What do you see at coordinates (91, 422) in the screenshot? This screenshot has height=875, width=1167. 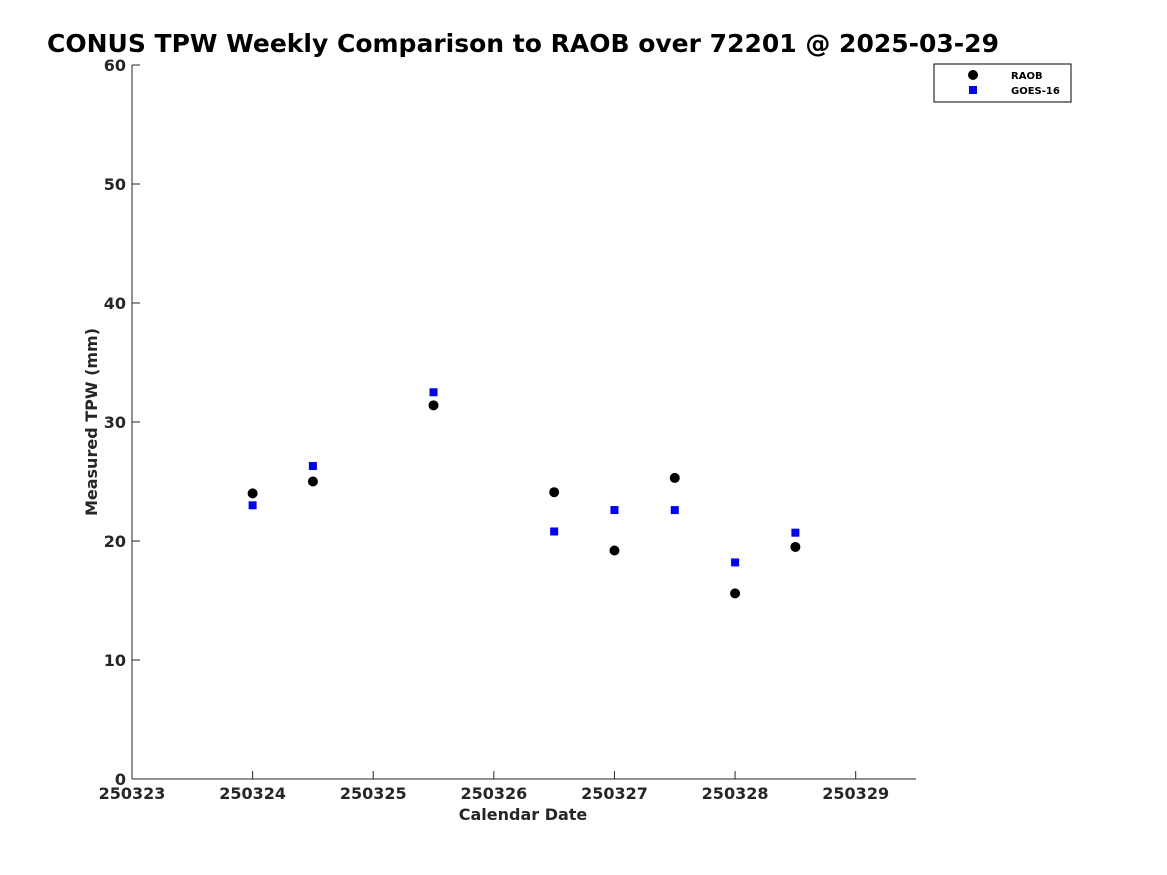 I see `y-axis-label: Measured TPW (mm)` at bounding box center [91, 422].